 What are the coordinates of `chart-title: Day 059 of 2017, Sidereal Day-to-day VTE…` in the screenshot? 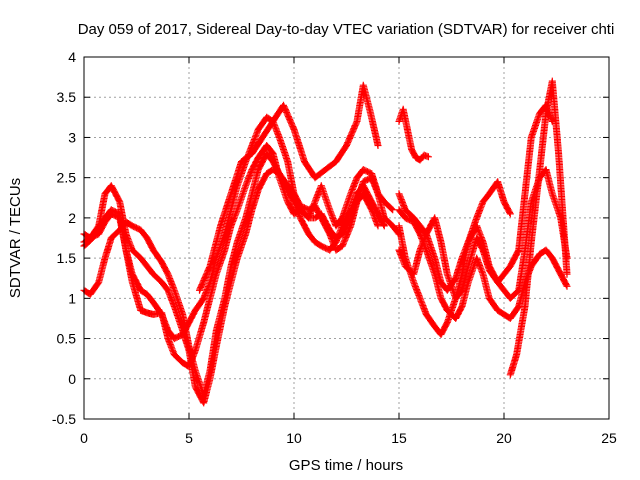 It's located at (346, 29).